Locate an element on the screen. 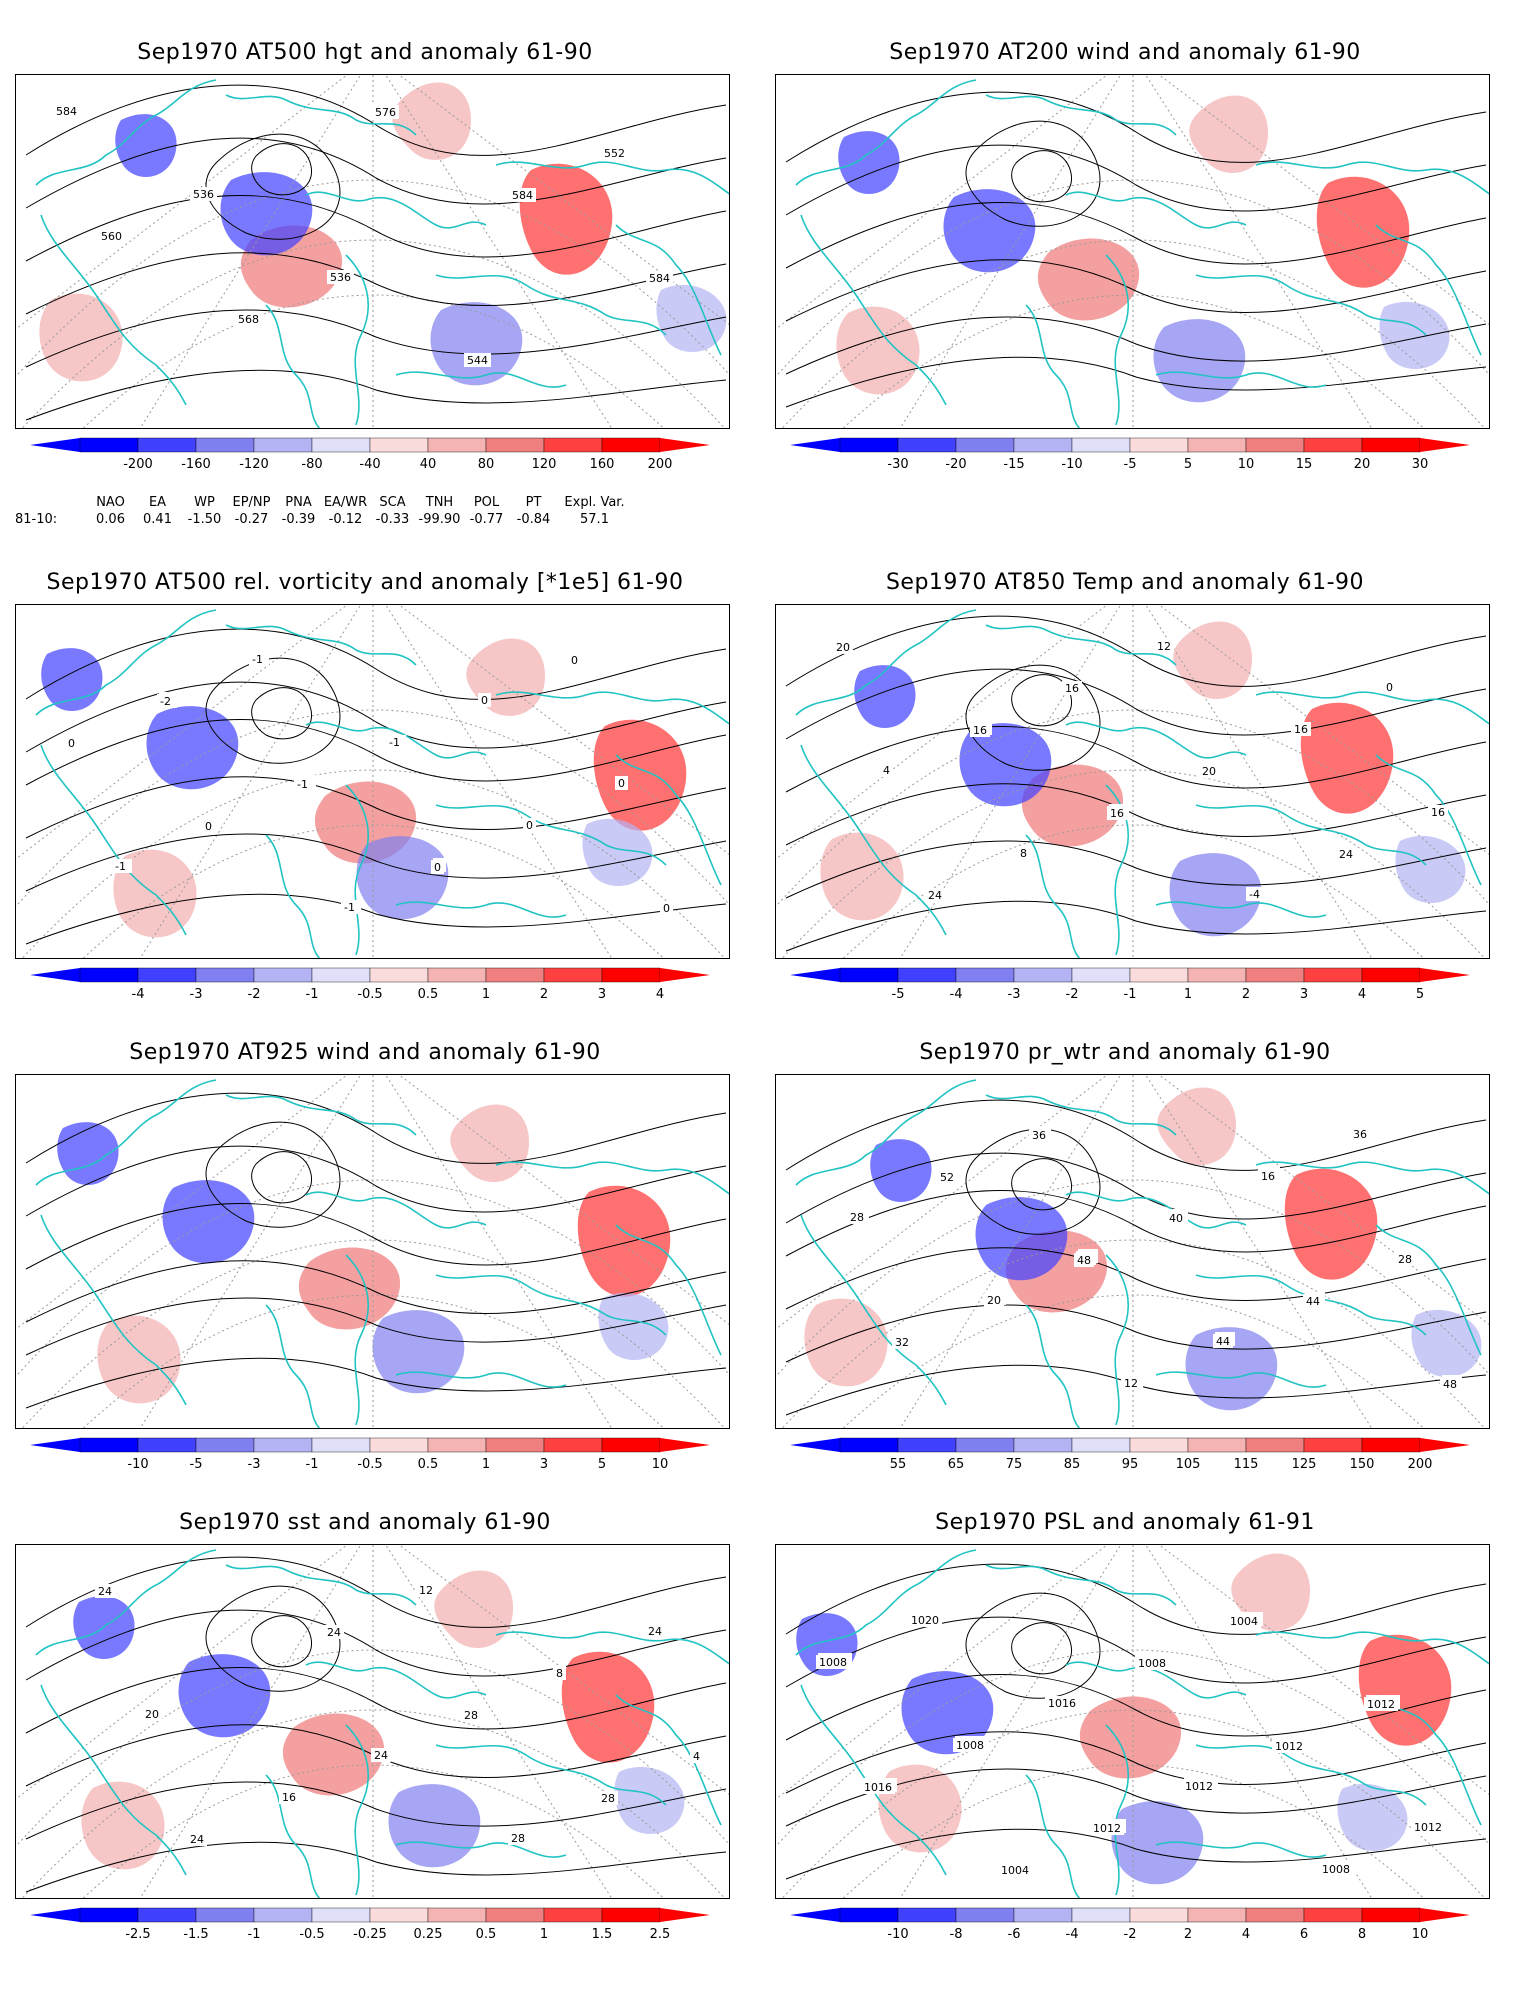 The image size is (1520, 2000). map-plot: 584 536 536 544 552 560 568 576 584 584 is located at coordinates (372, 251).